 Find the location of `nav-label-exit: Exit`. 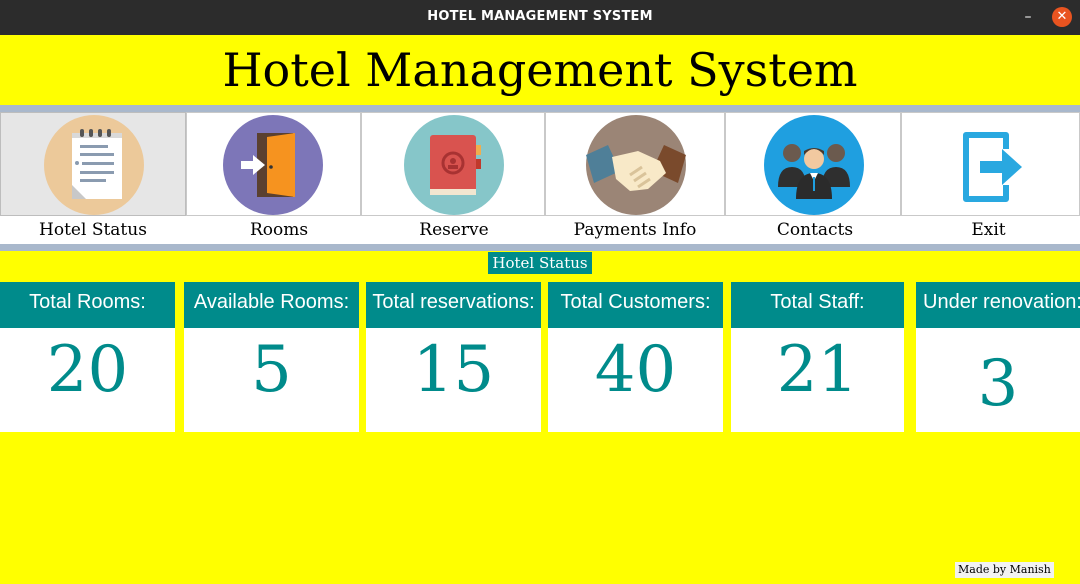

nav-label-exit: Exit is located at coordinates (988, 230).